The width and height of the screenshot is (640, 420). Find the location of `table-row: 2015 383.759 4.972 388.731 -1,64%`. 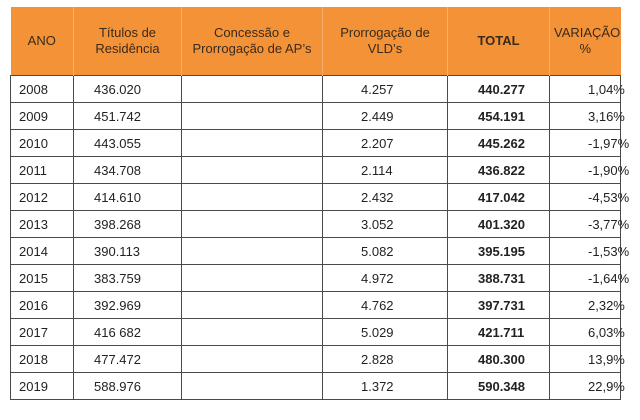

table-row: 2015 383.759 4.972 388.731 -1,64% is located at coordinates (319, 278).